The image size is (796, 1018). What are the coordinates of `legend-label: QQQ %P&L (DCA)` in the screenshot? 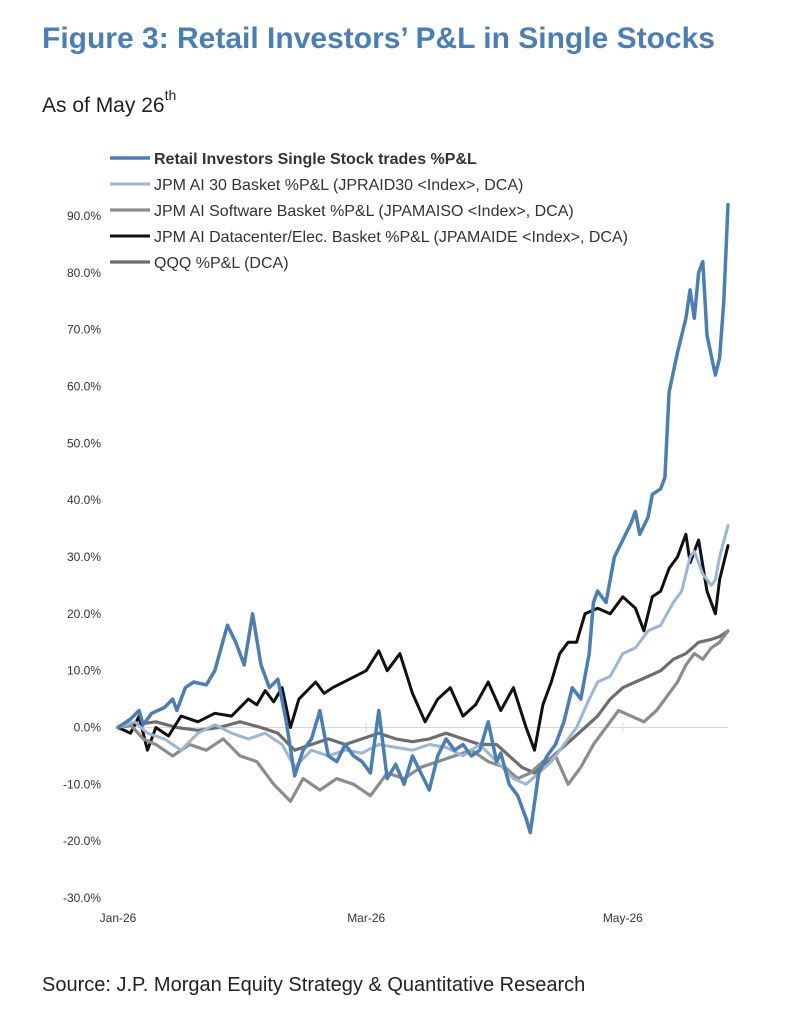 It's located at (221, 263).